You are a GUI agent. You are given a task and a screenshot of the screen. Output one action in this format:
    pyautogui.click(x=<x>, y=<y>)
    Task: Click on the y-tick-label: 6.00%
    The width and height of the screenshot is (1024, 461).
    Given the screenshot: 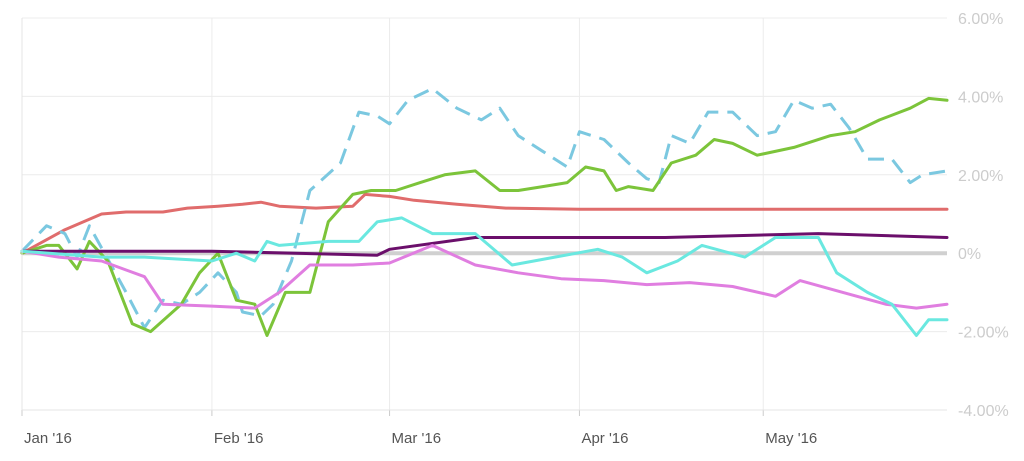 What is the action you would take?
    pyautogui.click(x=980, y=19)
    